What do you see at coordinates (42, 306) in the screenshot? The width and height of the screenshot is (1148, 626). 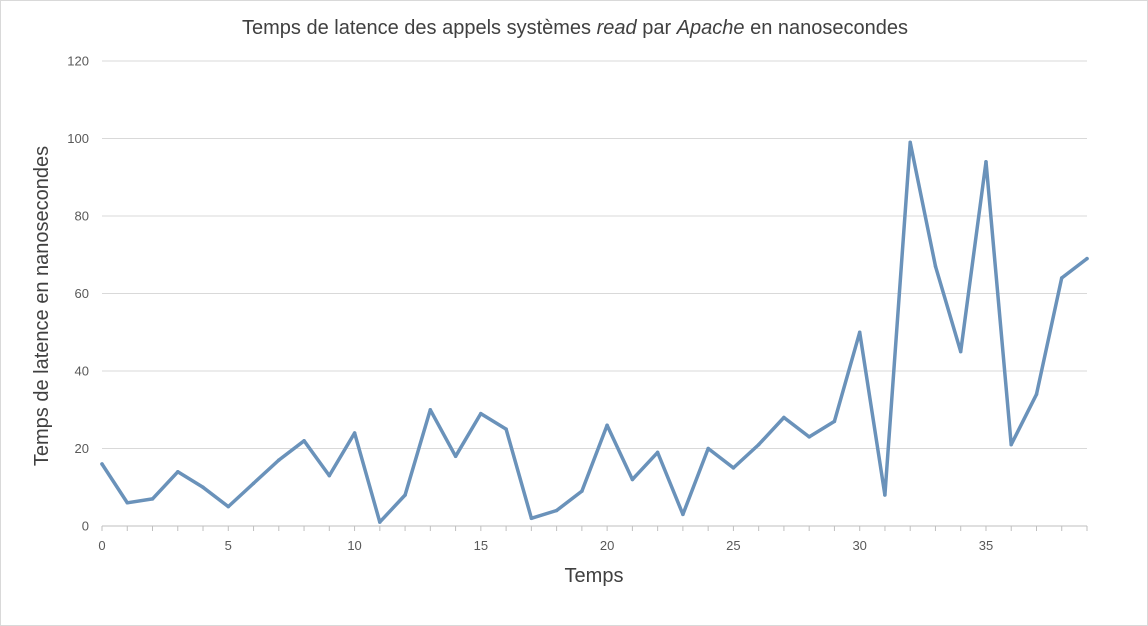 I see `y-axis-title: Temps de latence en nanosecondes` at bounding box center [42, 306].